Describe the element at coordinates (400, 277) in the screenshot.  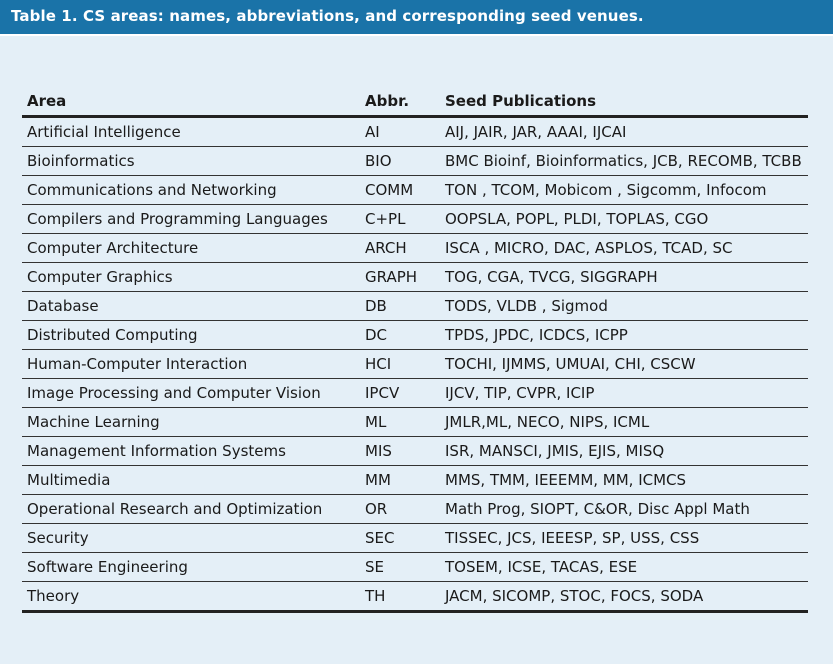
I see `abbr-cell: GRAPH` at that location.